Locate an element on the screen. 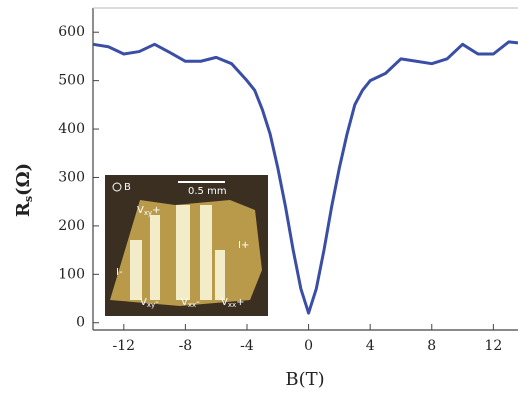 This screenshot has height=397, width=518. y-tick-label: 500 is located at coordinates (71, 81).